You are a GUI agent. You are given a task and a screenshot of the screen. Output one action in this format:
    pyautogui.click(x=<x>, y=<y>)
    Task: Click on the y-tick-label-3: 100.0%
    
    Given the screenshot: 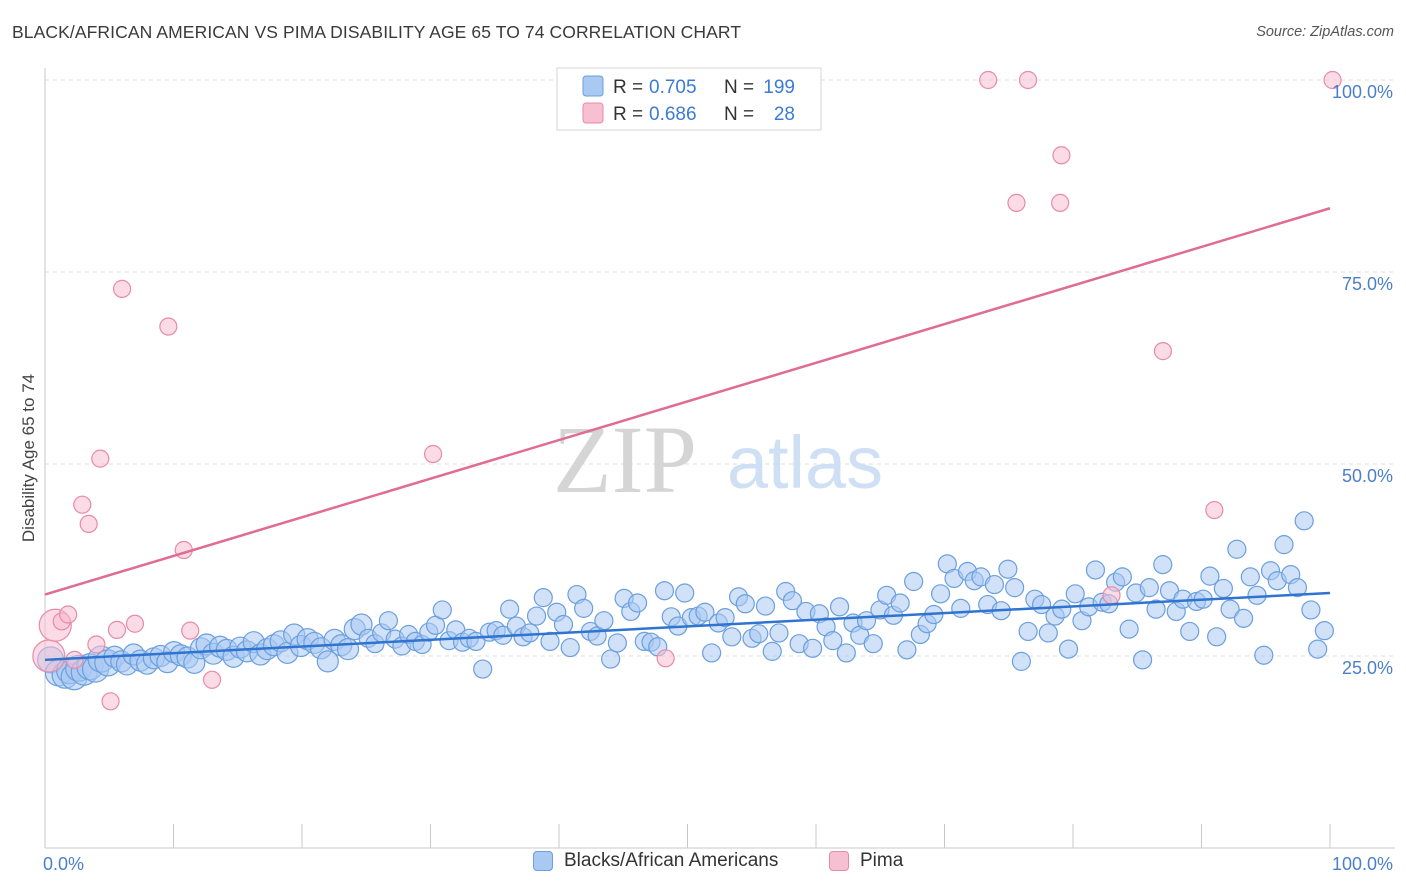 What is the action you would take?
    pyautogui.click(x=1362, y=92)
    